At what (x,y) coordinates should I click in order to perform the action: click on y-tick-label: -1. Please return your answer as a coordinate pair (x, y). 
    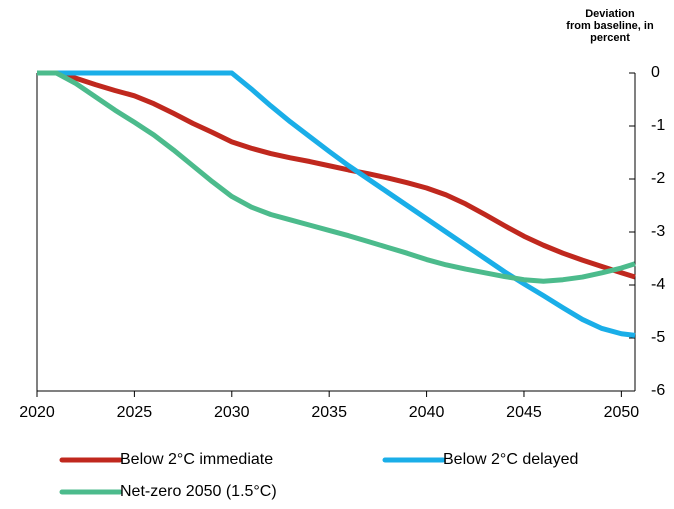
    Looking at the image, I should click on (658, 125).